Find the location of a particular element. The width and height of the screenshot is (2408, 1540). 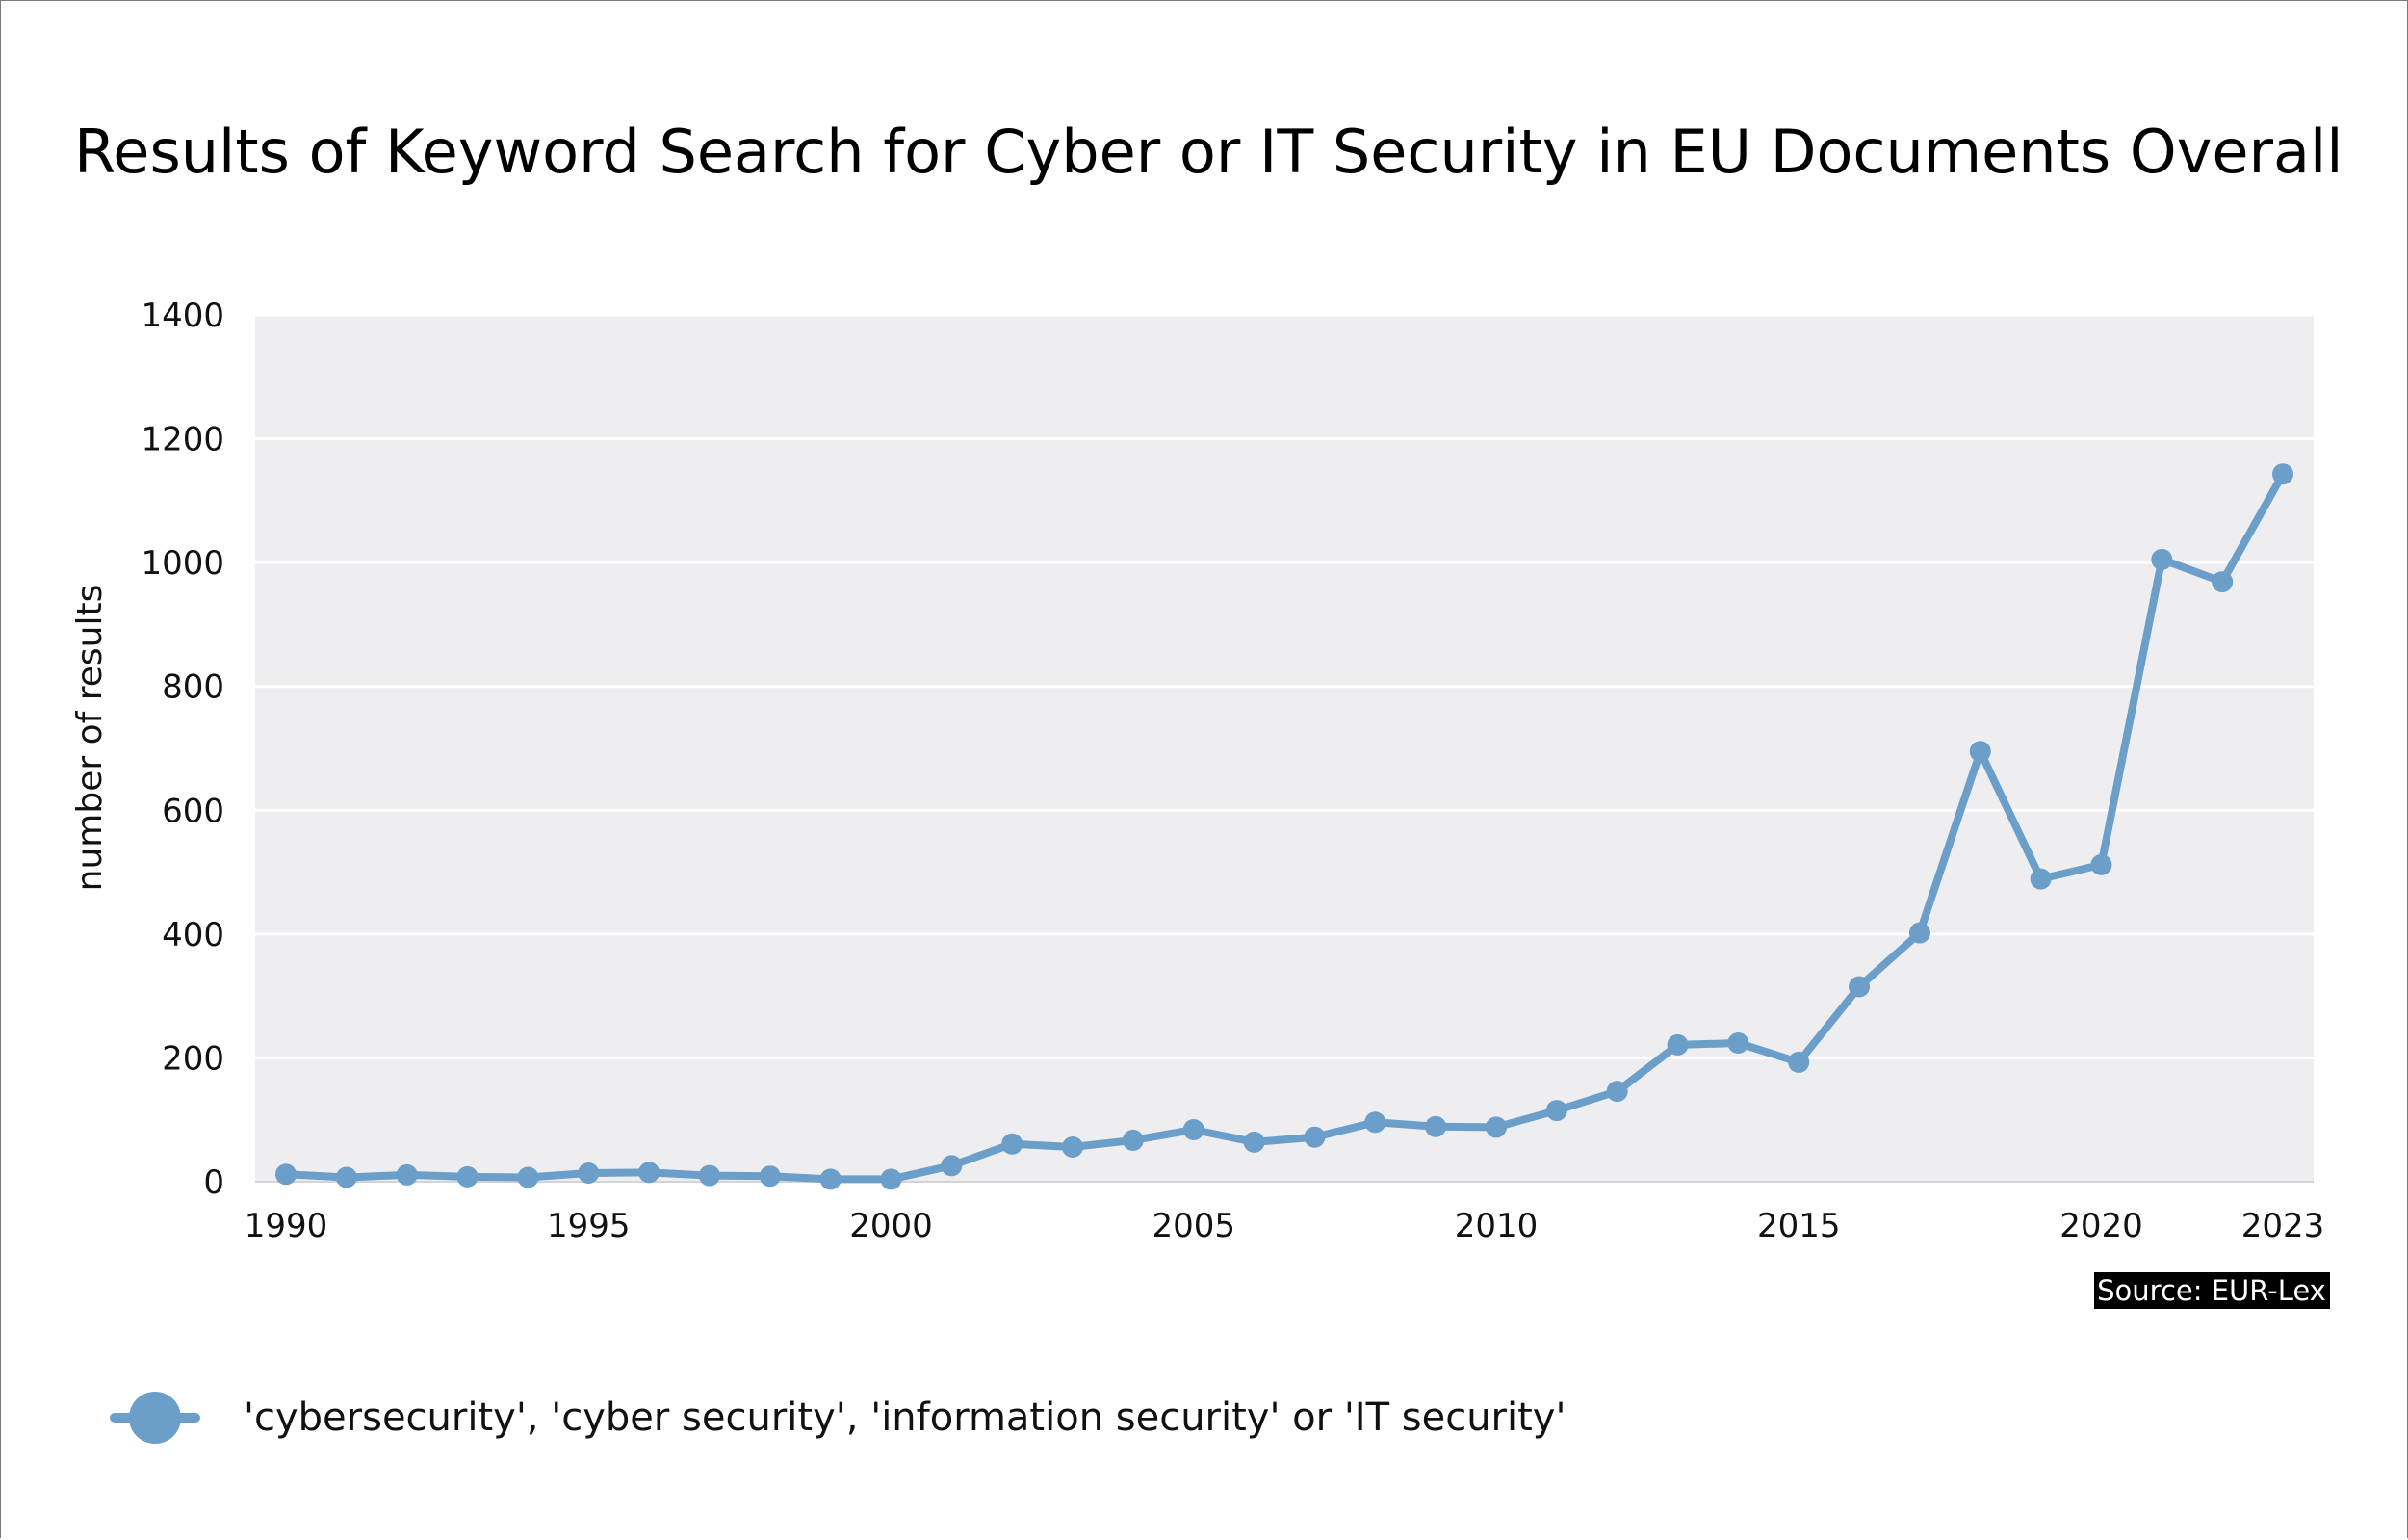

data-point-2014 is located at coordinates (1738, 1043).